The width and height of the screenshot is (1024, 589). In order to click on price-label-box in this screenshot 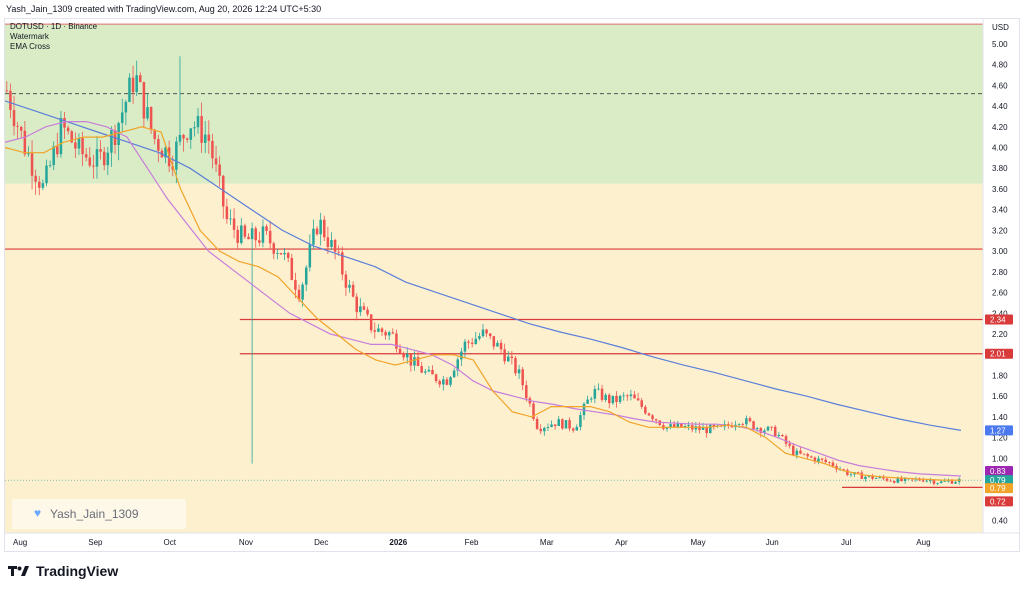, I will do `click(999, 319)`.